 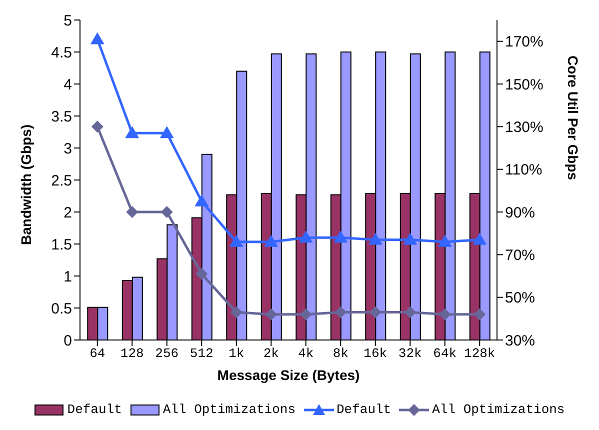 I want to click on x-tick-label: 4k, so click(x=306, y=354).